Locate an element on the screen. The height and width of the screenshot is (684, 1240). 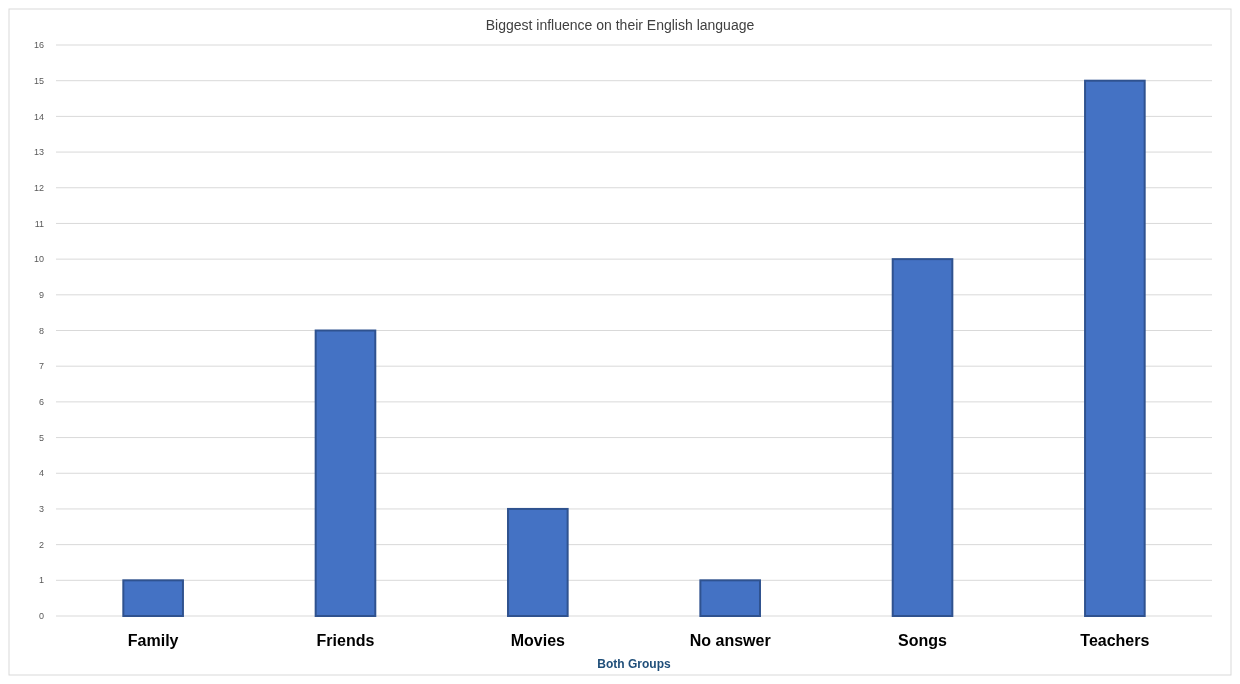
y-tick-label: 15 is located at coordinates (38, 80).